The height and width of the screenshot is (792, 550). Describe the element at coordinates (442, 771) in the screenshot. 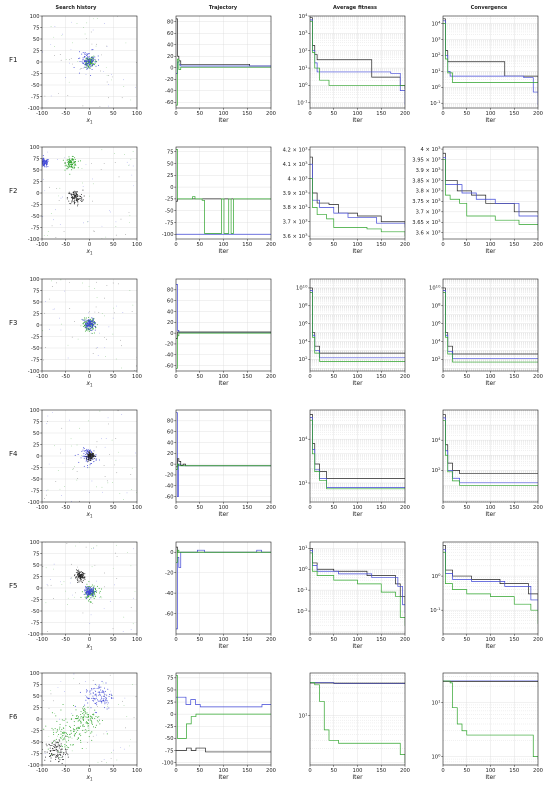

I see `x-tick-label: 0` at that location.